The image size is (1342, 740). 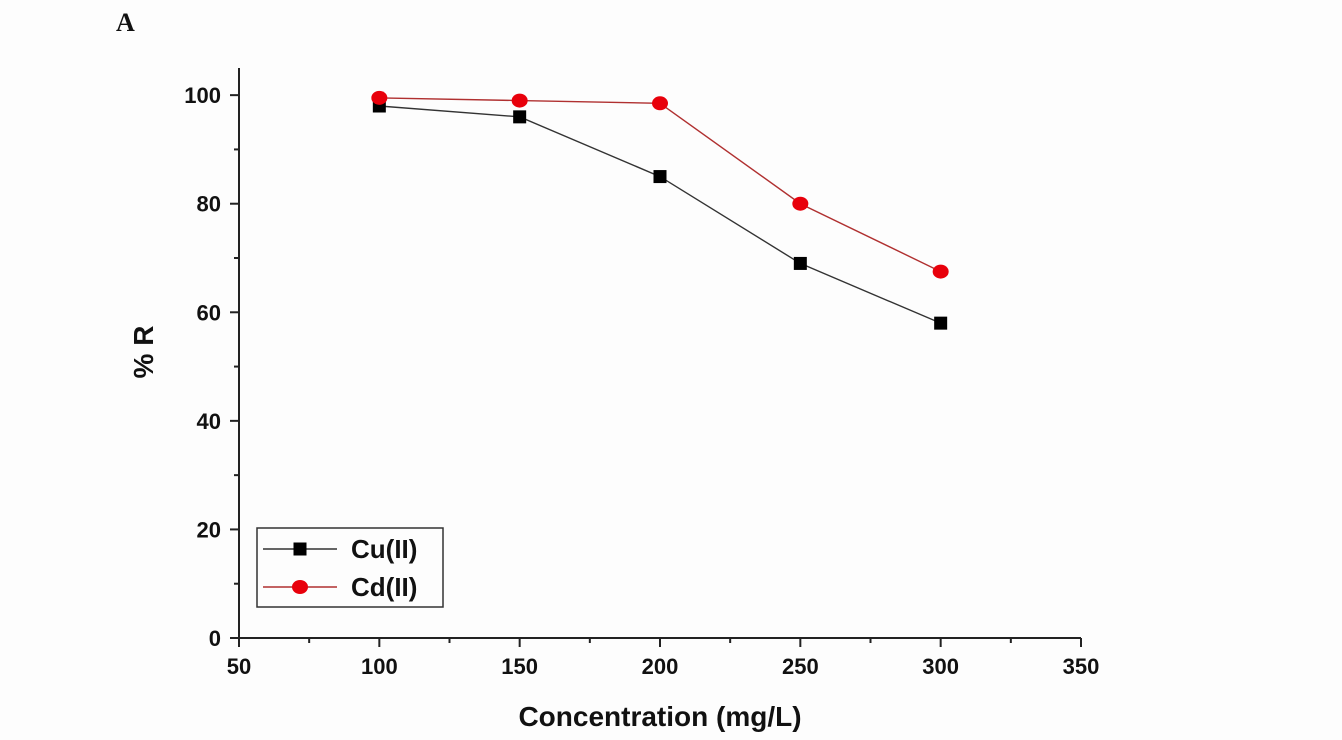 What do you see at coordinates (125, 22) in the screenshot?
I see `panel-label: A` at bounding box center [125, 22].